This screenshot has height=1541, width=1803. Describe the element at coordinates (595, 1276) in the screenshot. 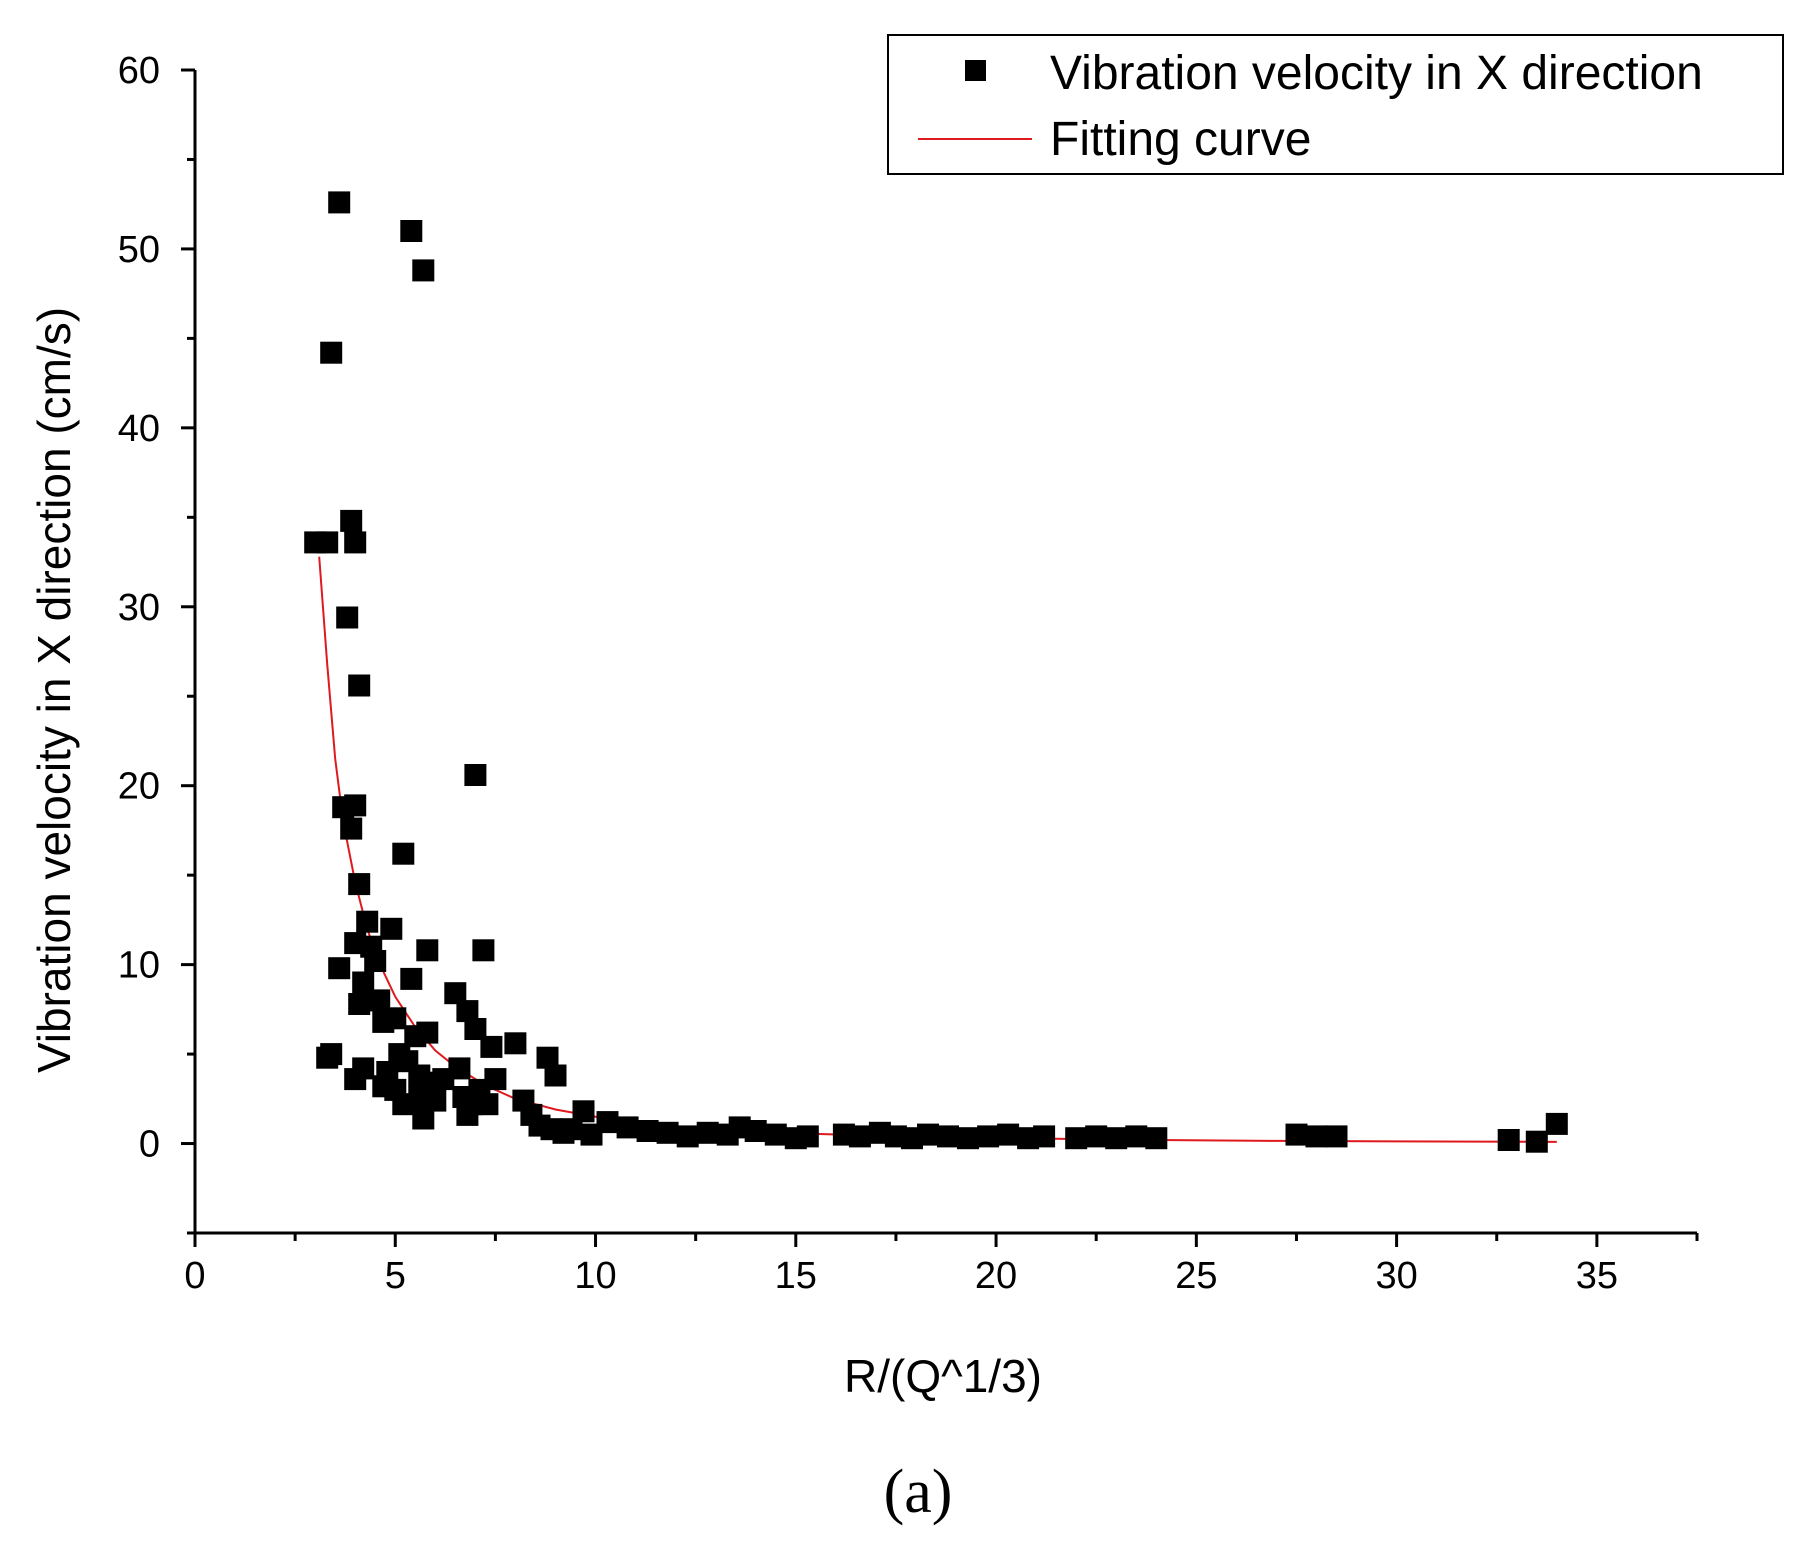

I see `x-tick-label: 10` at that location.